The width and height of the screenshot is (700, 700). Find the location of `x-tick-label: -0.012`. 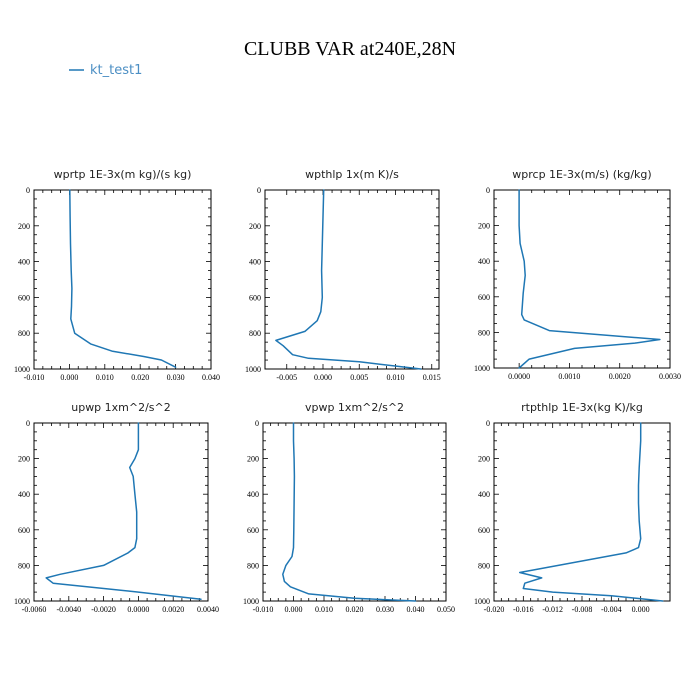

x-tick-label: -0.012 is located at coordinates (552, 609).